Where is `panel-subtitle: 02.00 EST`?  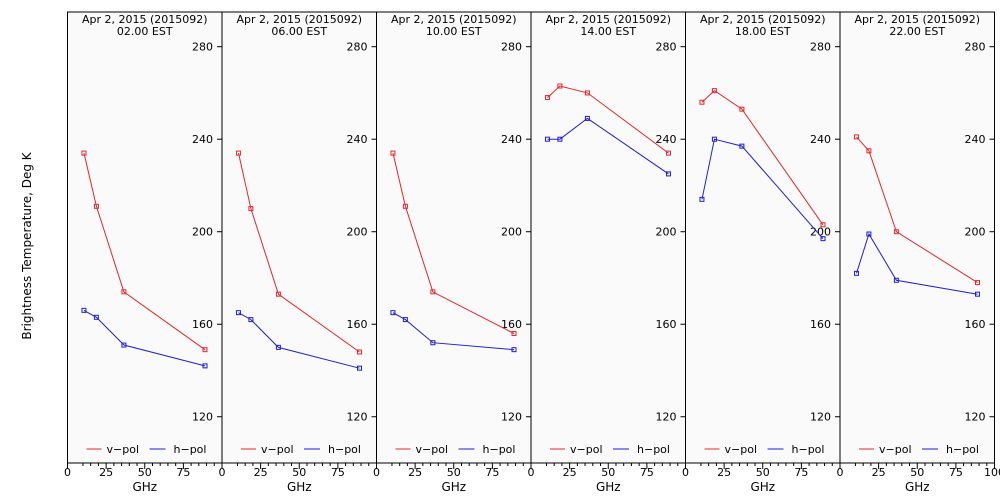 panel-subtitle: 02.00 EST is located at coordinates (145, 31).